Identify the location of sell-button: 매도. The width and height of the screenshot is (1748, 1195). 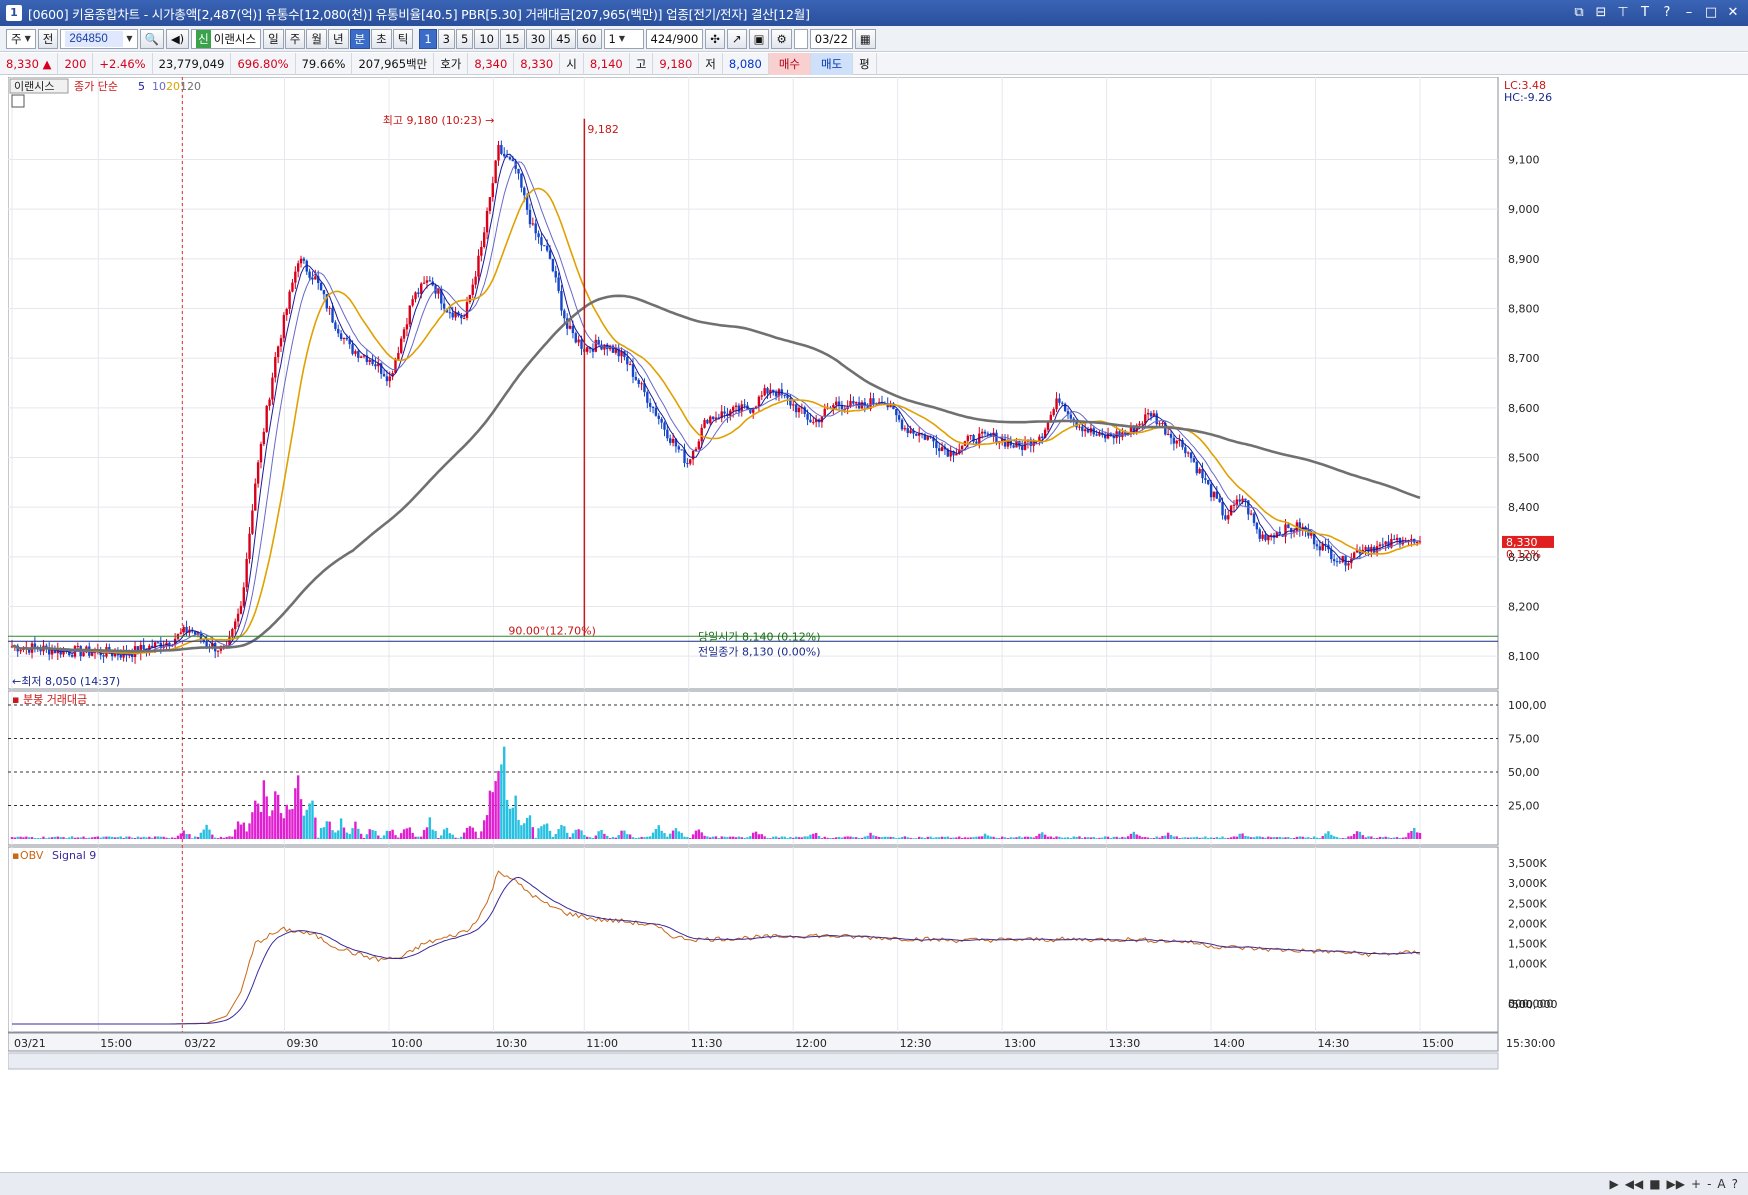
(832, 63).